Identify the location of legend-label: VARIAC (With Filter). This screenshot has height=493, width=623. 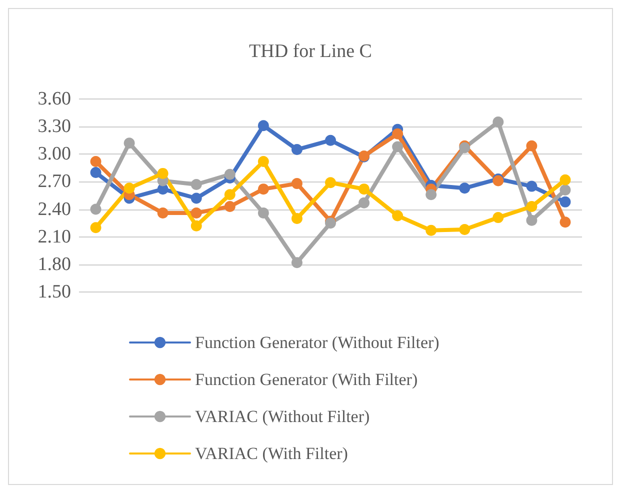
(271, 453).